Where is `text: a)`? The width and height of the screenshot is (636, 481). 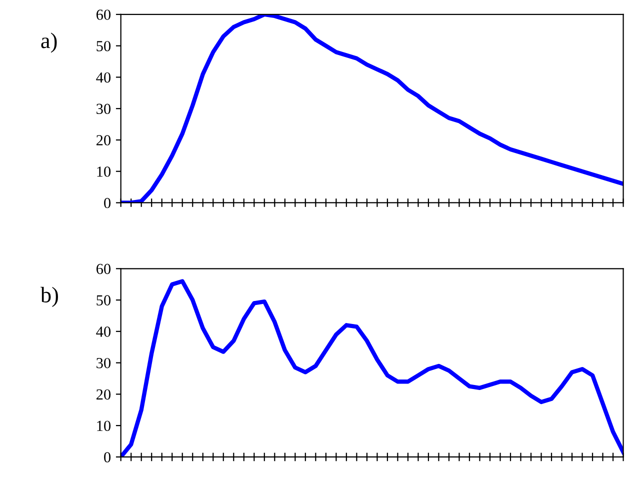
text: a) is located at coordinates (49, 42).